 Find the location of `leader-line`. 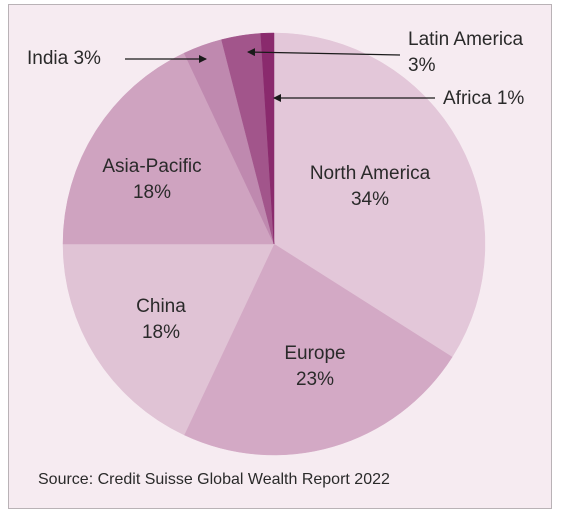

leader-line is located at coordinates (324, 52).